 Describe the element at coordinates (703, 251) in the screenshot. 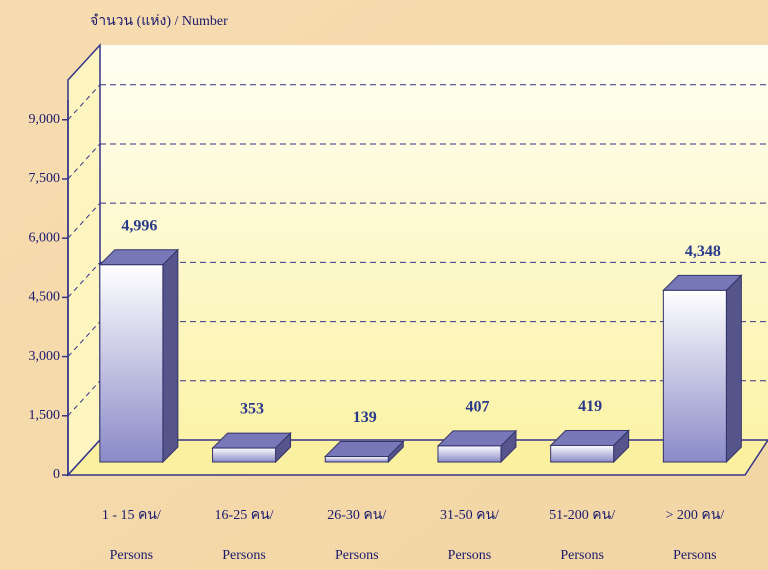

I see `value-label: 4,348` at that location.